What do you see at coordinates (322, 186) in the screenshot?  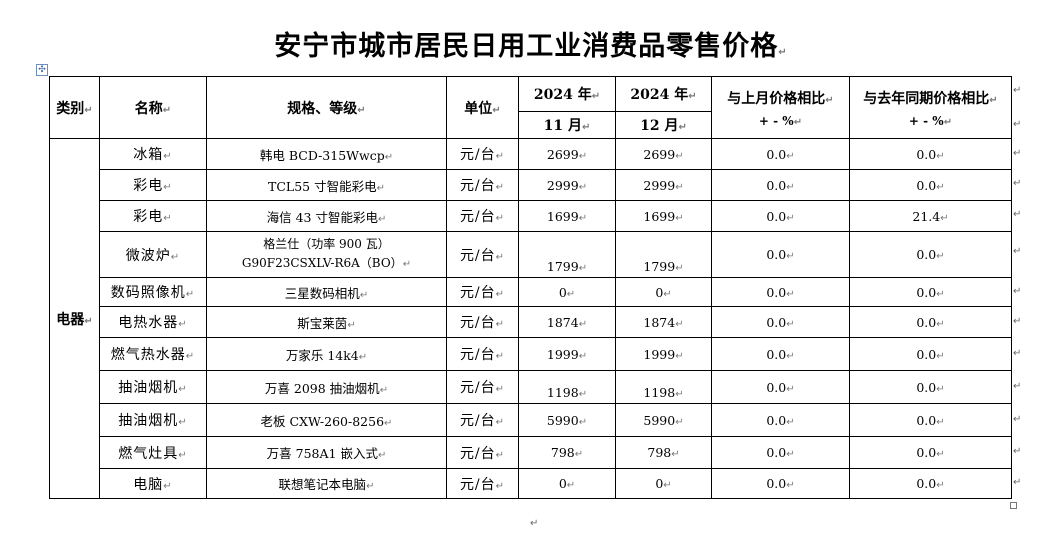 I see `cell-text: TCL55 寸智能彩电` at bounding box center [322, 186].